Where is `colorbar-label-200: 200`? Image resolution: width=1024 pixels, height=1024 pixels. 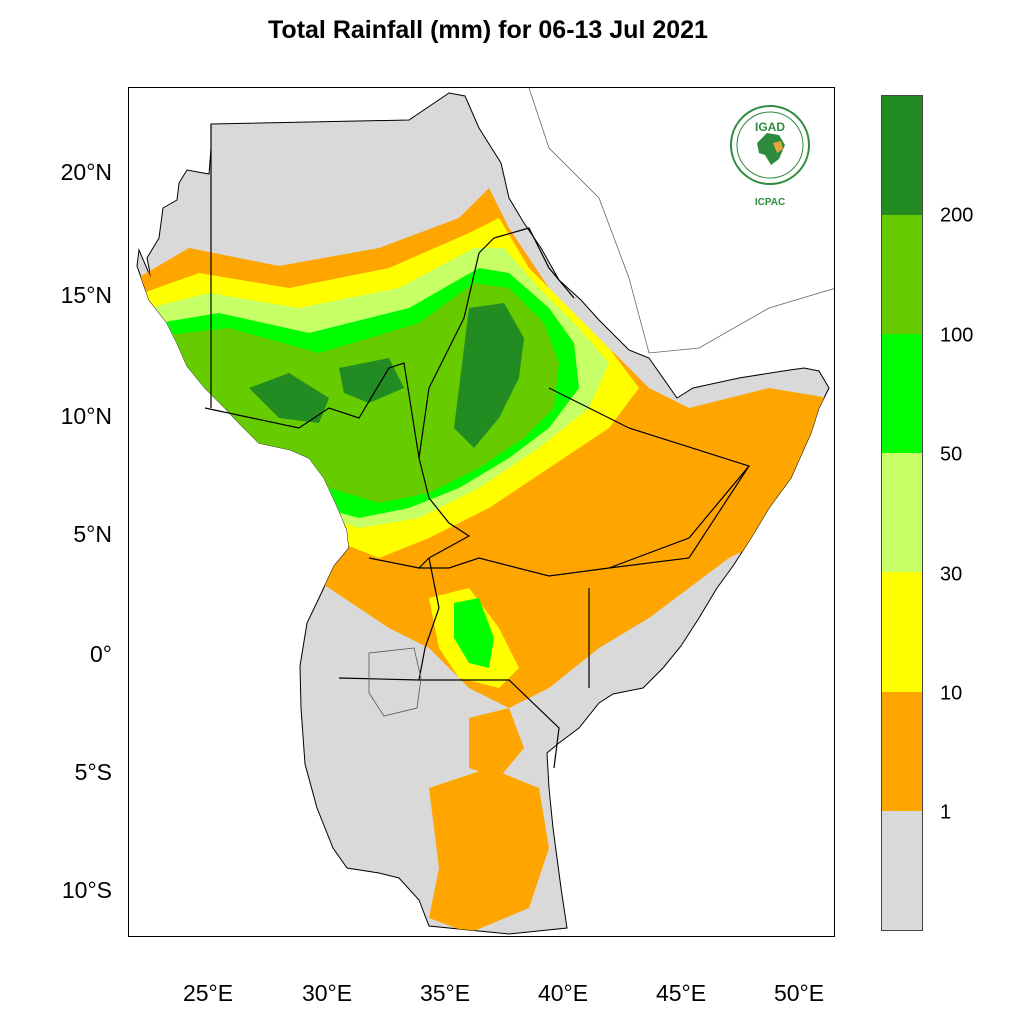 colorbar-label-200: 200 is located at coordinates (957, 215).